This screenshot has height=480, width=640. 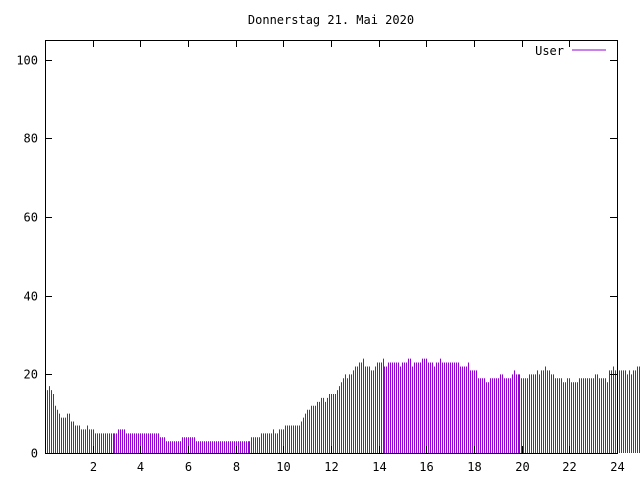 What do you see at coordinates (93, 467) in the screenshot?
I see `x-tick-label: 2` at bounding box center [93, 467].